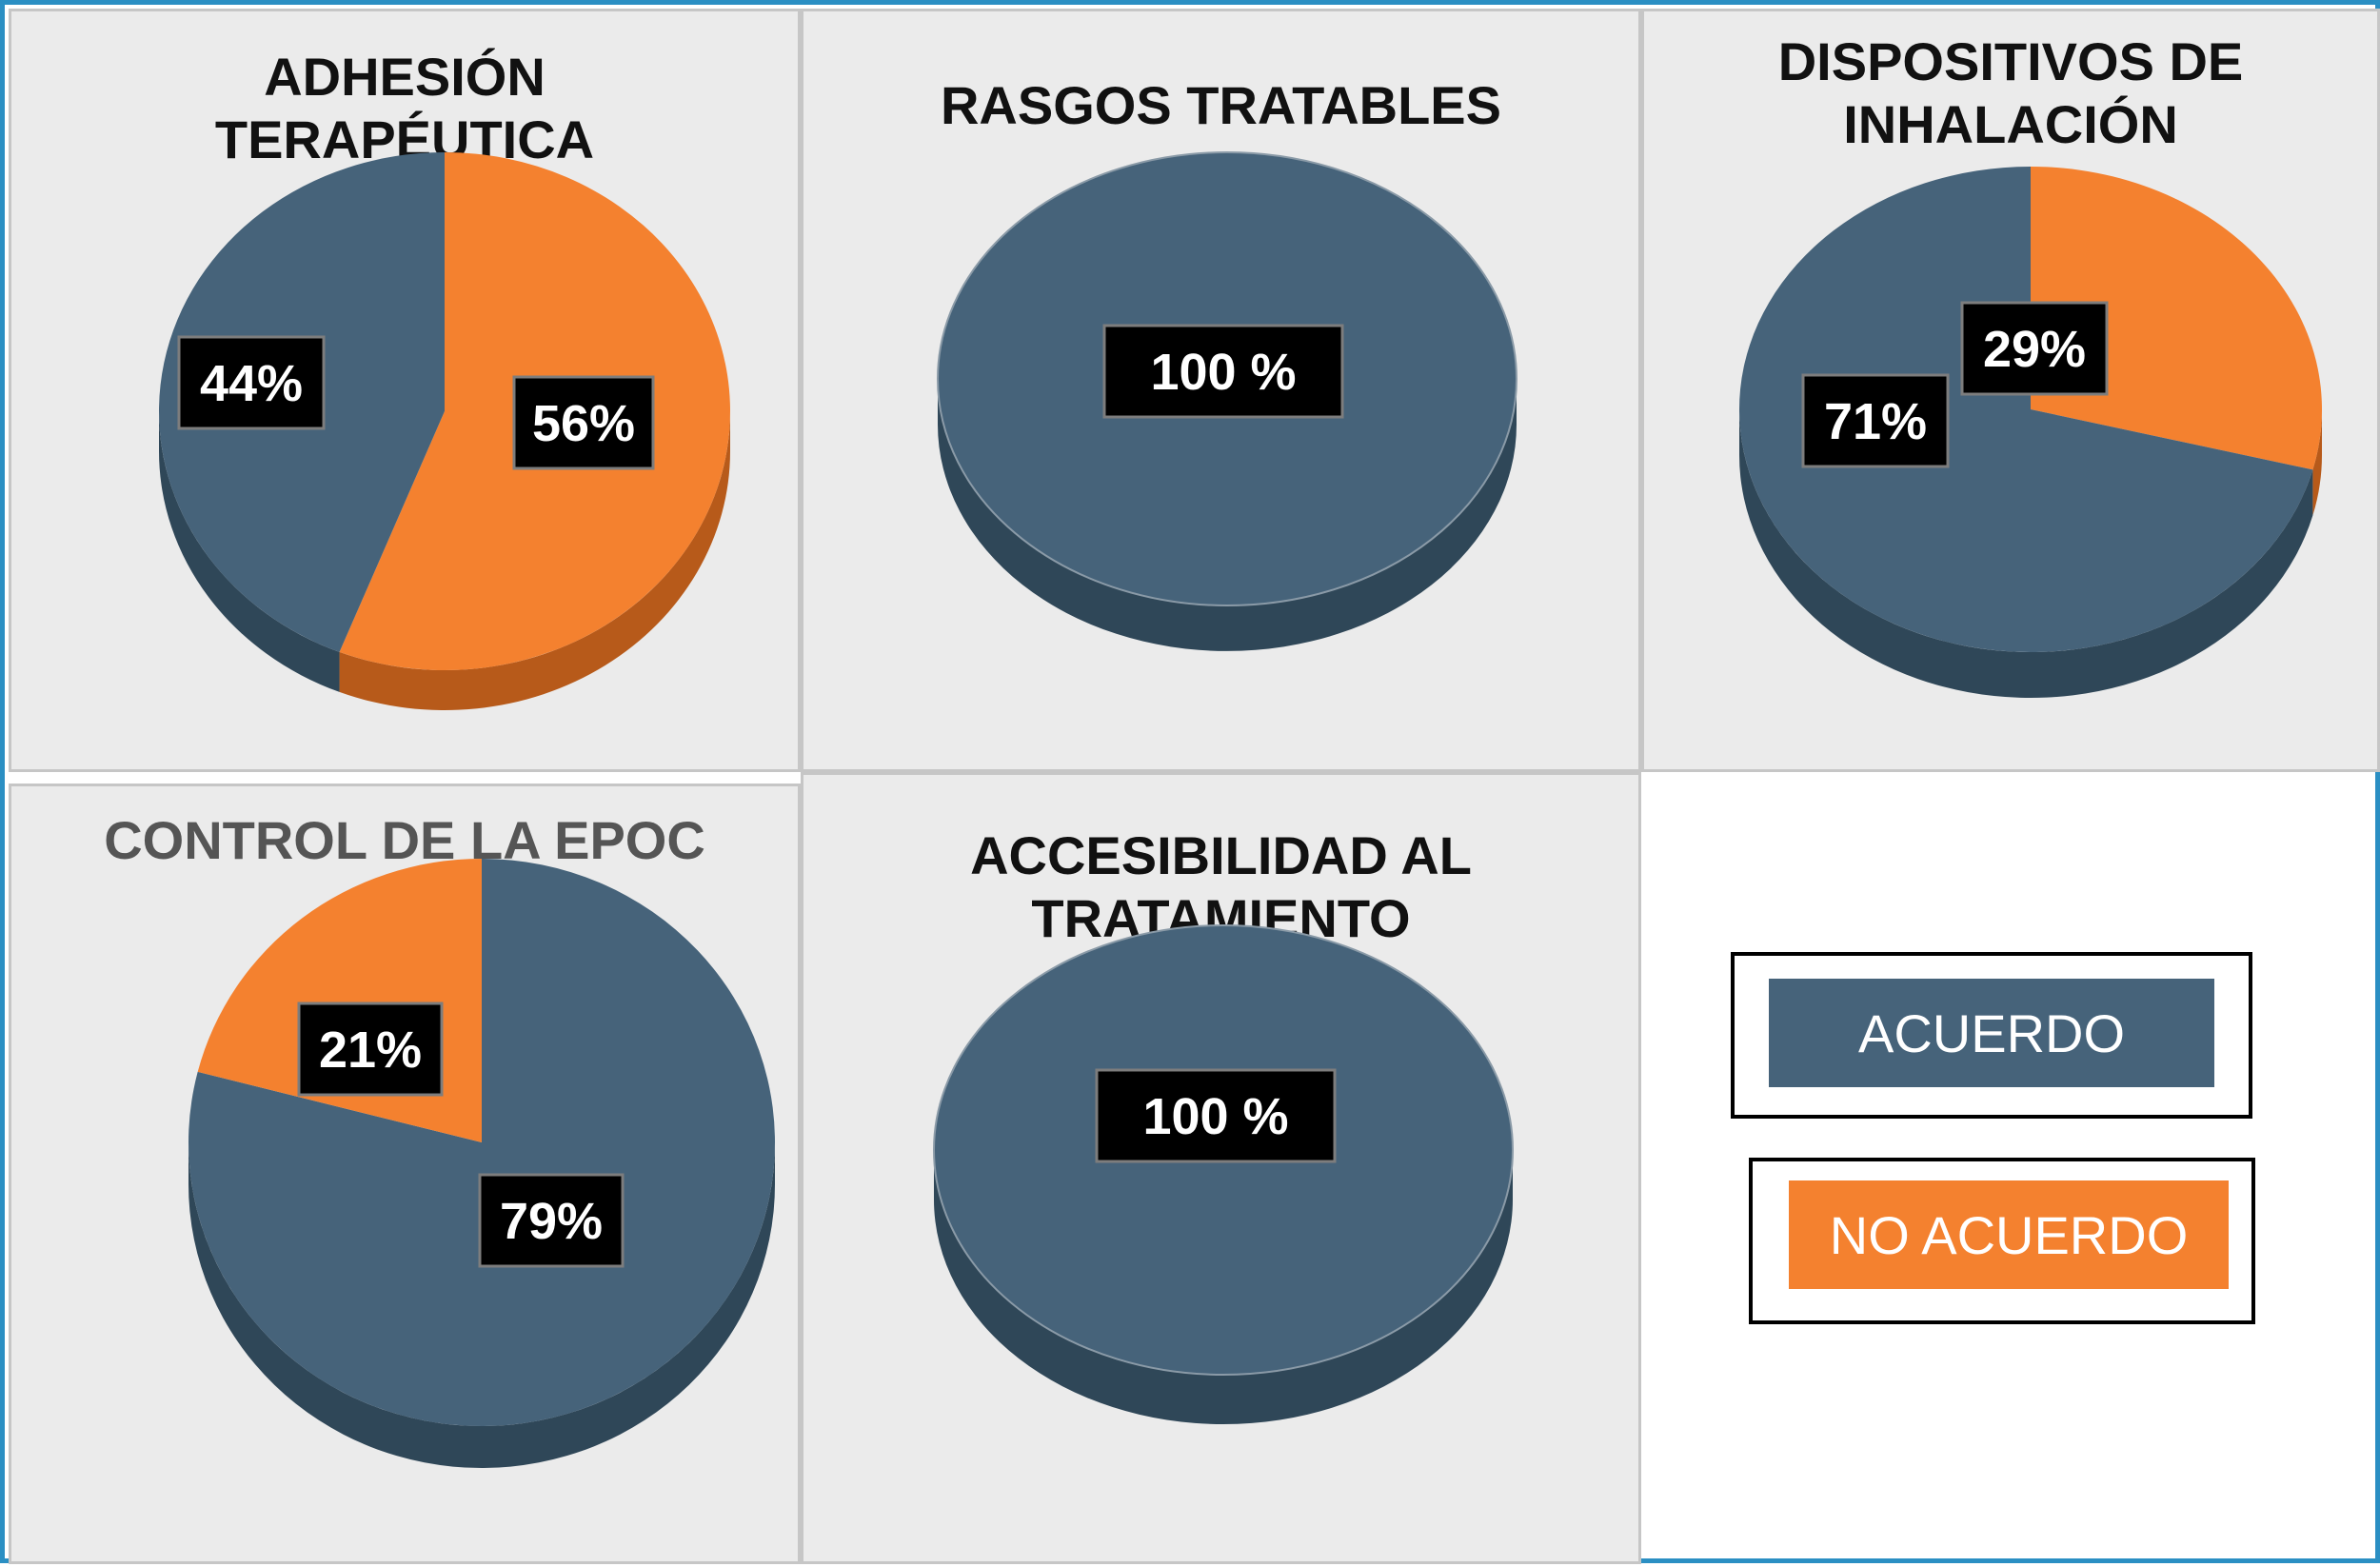  I want to click on data-label: 21%, so click(370, 1049).